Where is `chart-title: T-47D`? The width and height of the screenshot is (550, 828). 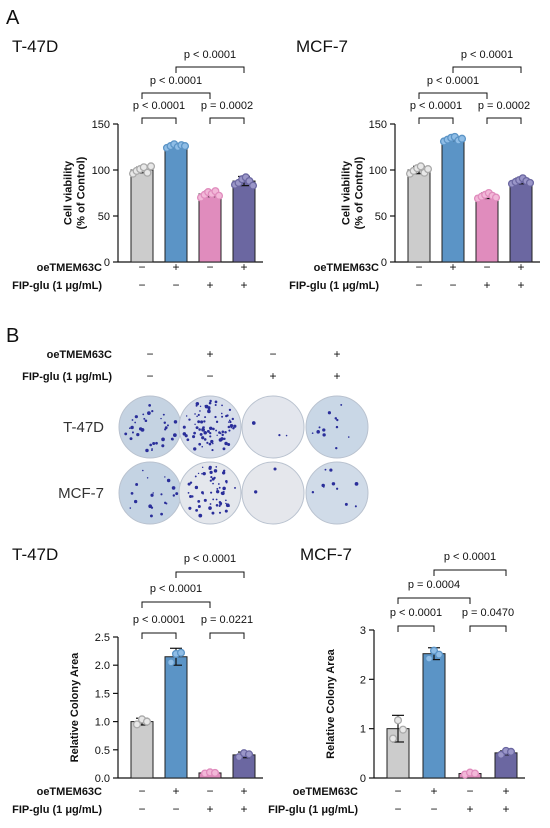
chart-title: T-47D is located at coordinates (35, 554).